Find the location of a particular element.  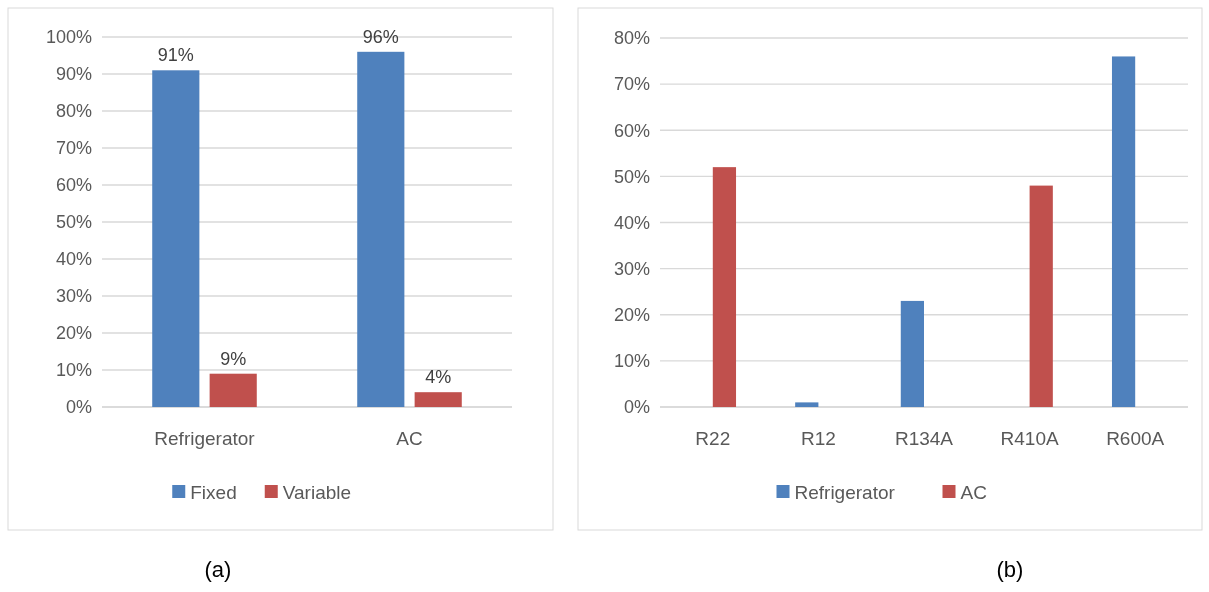

x-tick-label: R12 is located at coordinates (818, 438).